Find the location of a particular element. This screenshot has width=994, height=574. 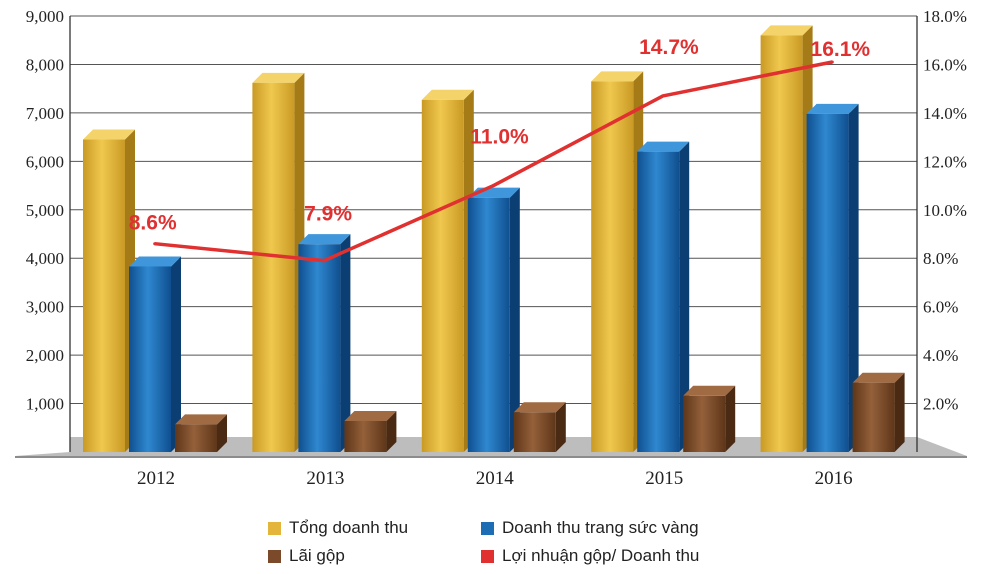

y-right-tick-label: 14.0% is located at coordinates (945, 113).